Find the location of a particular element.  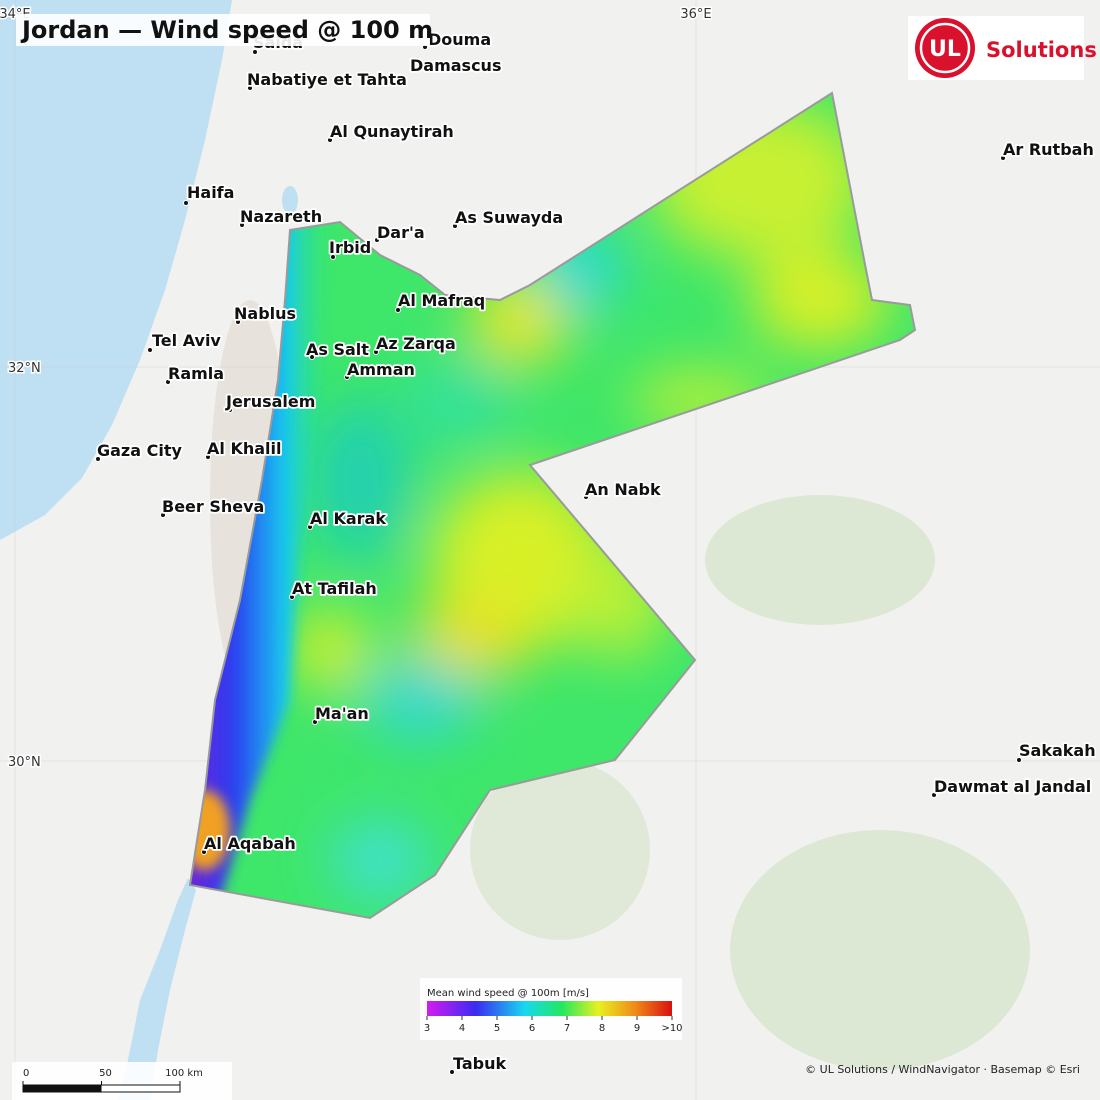

city-label: Irbid is located at coordinates (350, 247).